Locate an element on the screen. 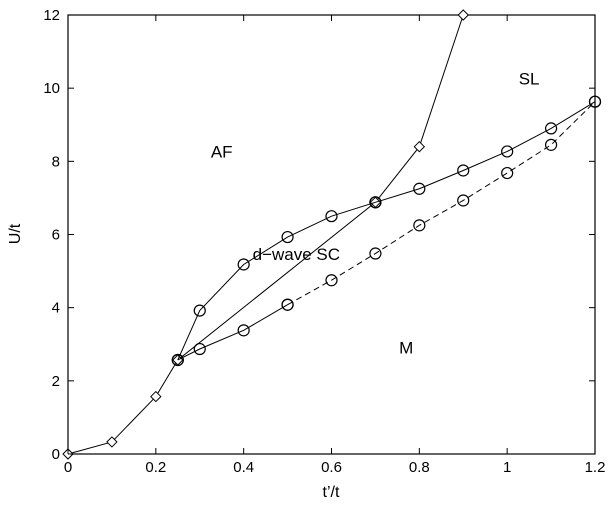 This screenshot has width=609, height=507. x-tick-label: 0.2 is located at coordinates (155, 467).